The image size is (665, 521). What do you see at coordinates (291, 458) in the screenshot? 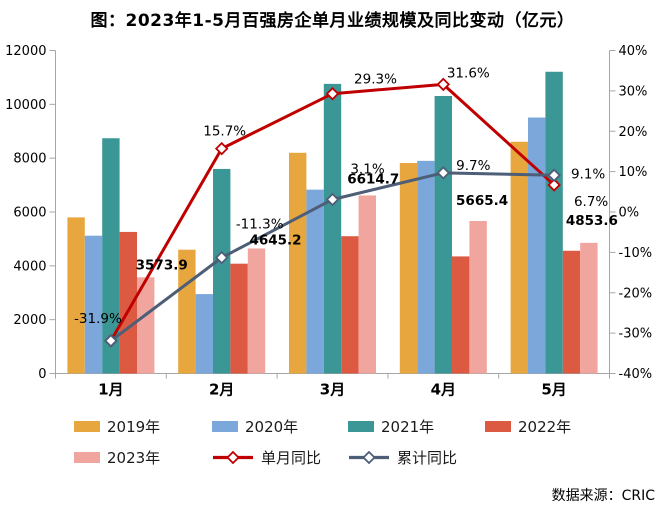
I see `legend-label-monthly-yoy: 单月同比` at bounding box center [291, 458].